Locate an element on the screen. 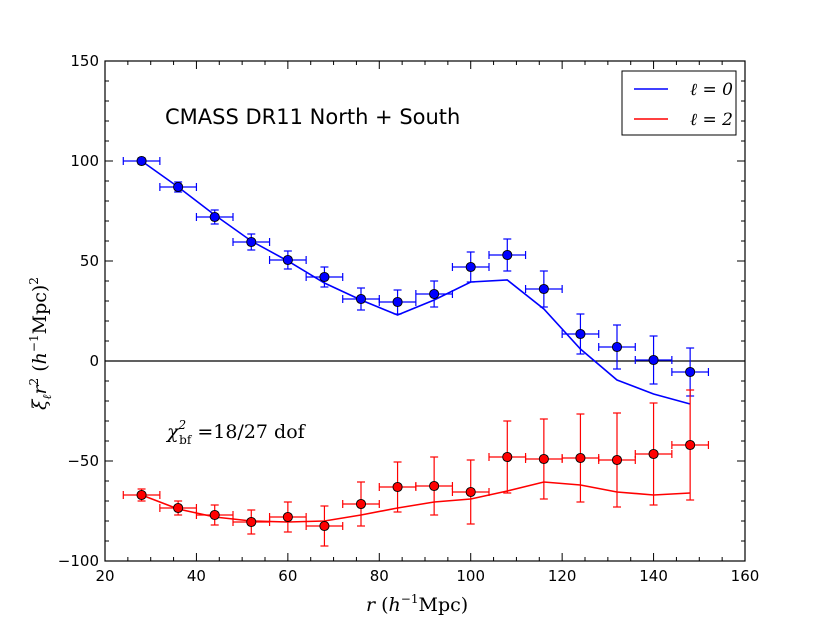 The height and width of the screenshot is (623, 830). y-label-xi: ξ is located at coordinates (40, 404).